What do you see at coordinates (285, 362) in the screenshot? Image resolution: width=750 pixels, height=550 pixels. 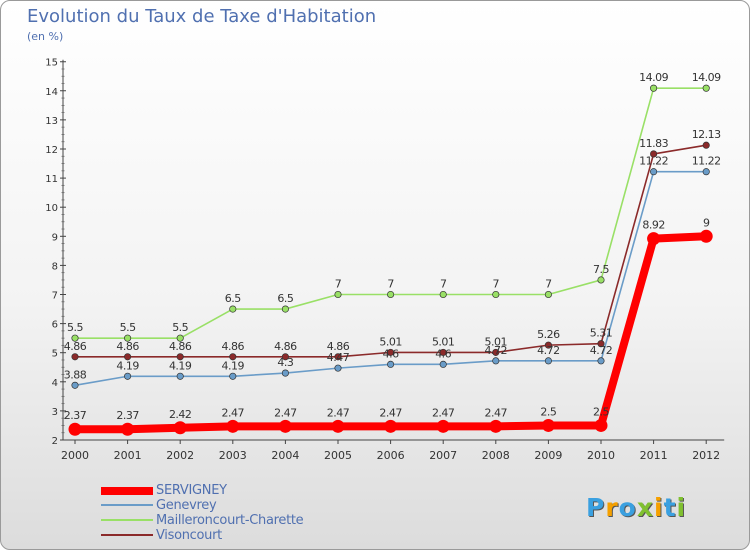 I see `data-label-genevrey: 4.3` at bounding box center [285, 362].